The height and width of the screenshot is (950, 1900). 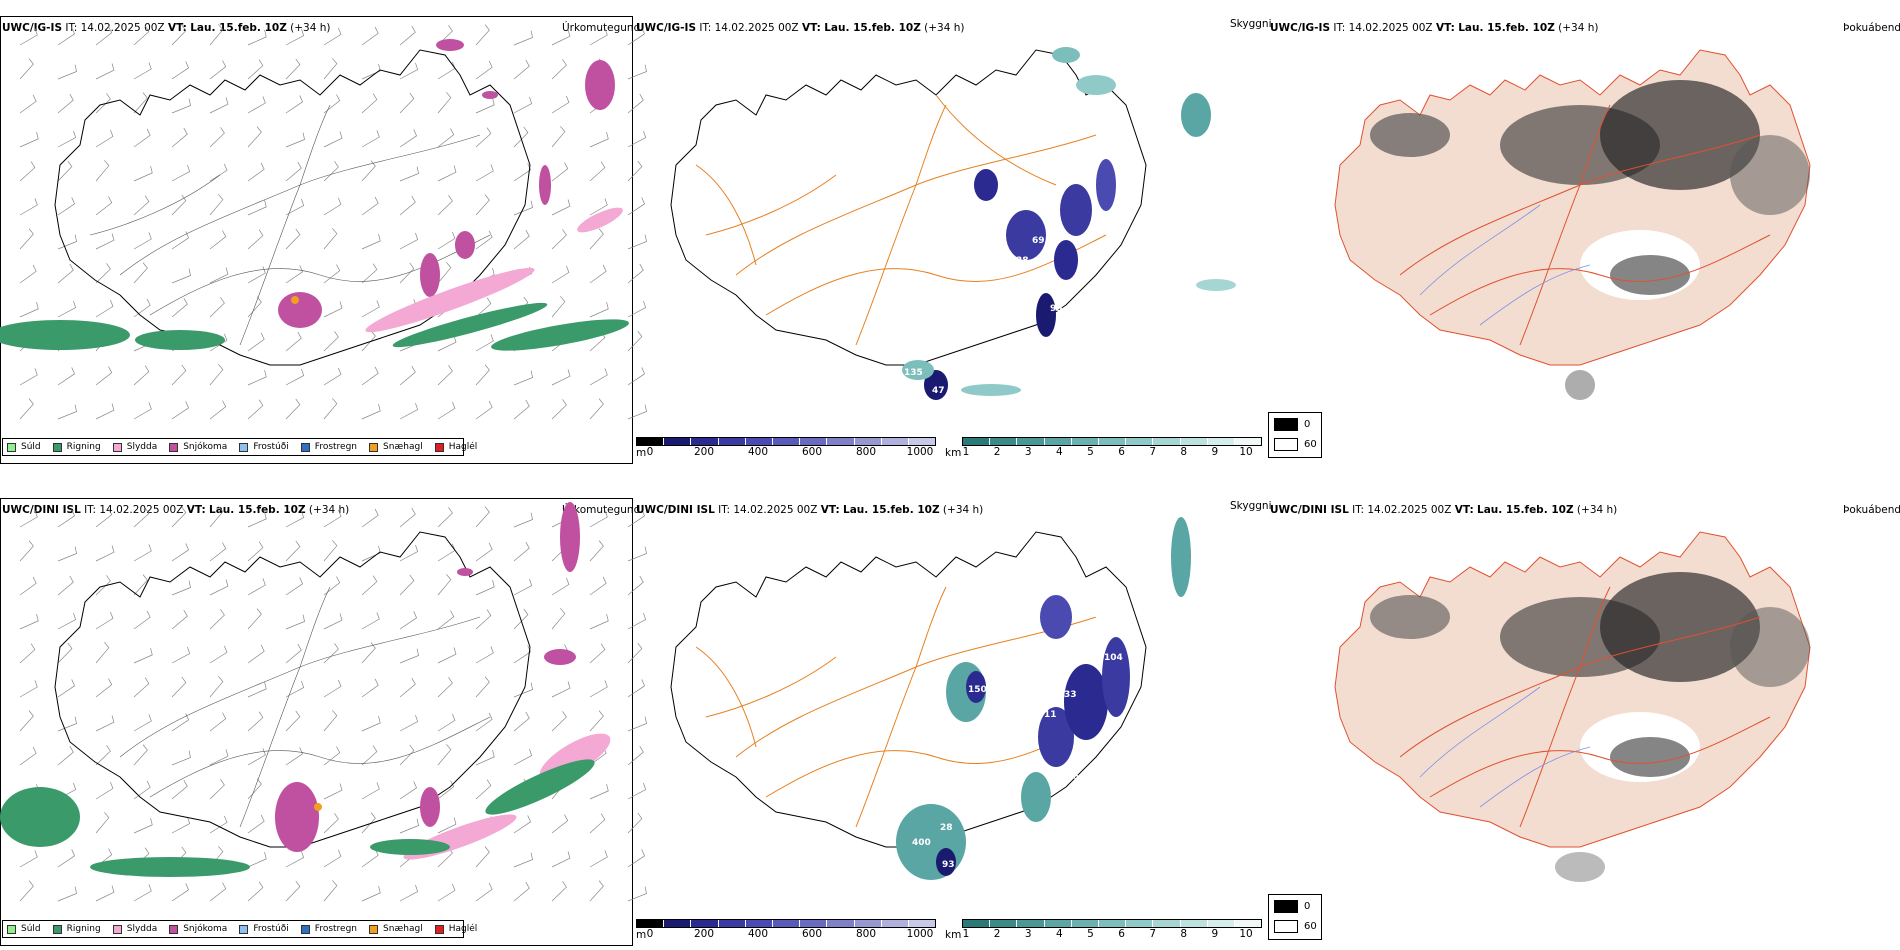 What do you see at coordinates (1038, 241) in the screenshot?
I see `svg-text: 69` at bounding box center [1038, 241].